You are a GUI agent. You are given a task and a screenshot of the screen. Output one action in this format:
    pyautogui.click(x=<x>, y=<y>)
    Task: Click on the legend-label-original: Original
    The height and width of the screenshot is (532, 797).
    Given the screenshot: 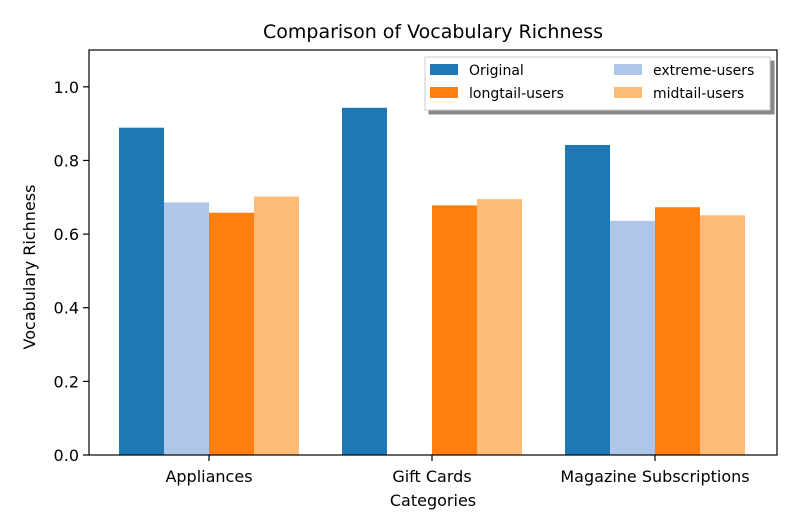 What is the action you would take?
    pyautogui.click(x=496, y=71)
    